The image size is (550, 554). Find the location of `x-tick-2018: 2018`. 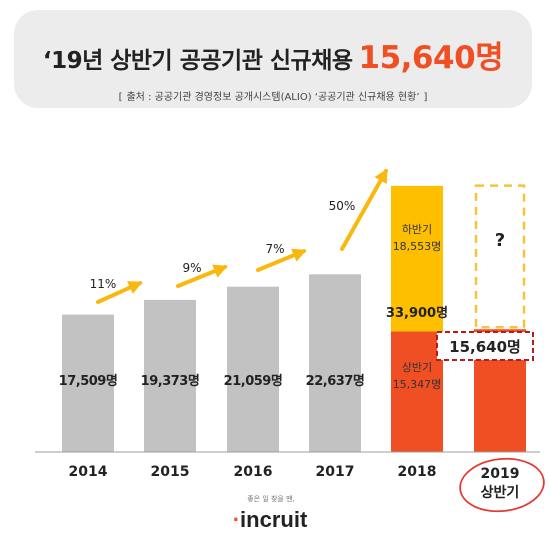

x-tick-2018: 2018 is located at coordinates (417, 472).